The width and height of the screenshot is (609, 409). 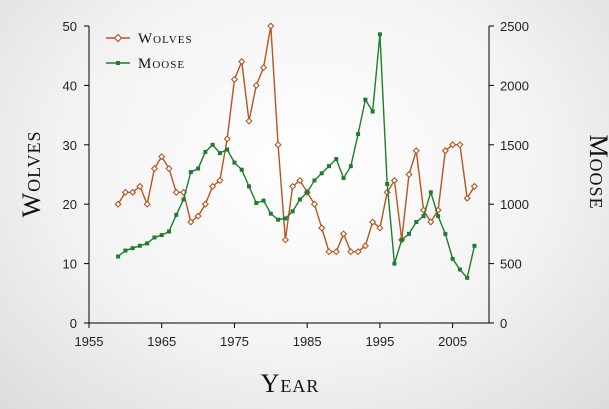 I want to click on y-right-tick-label: 2500, so click(x=514, y=26).